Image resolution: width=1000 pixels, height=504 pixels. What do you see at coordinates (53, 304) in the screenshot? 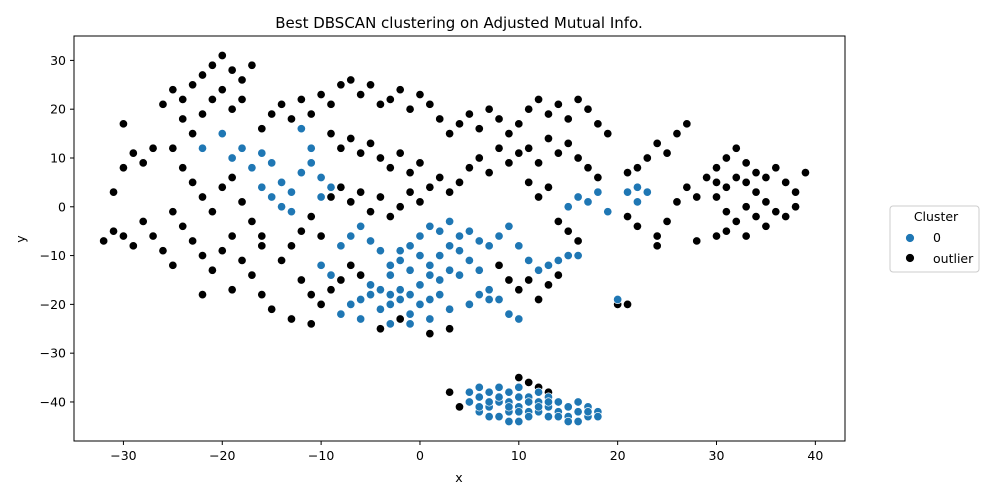
I see `y-tick-label: −20` at bounding box center [53, 304].